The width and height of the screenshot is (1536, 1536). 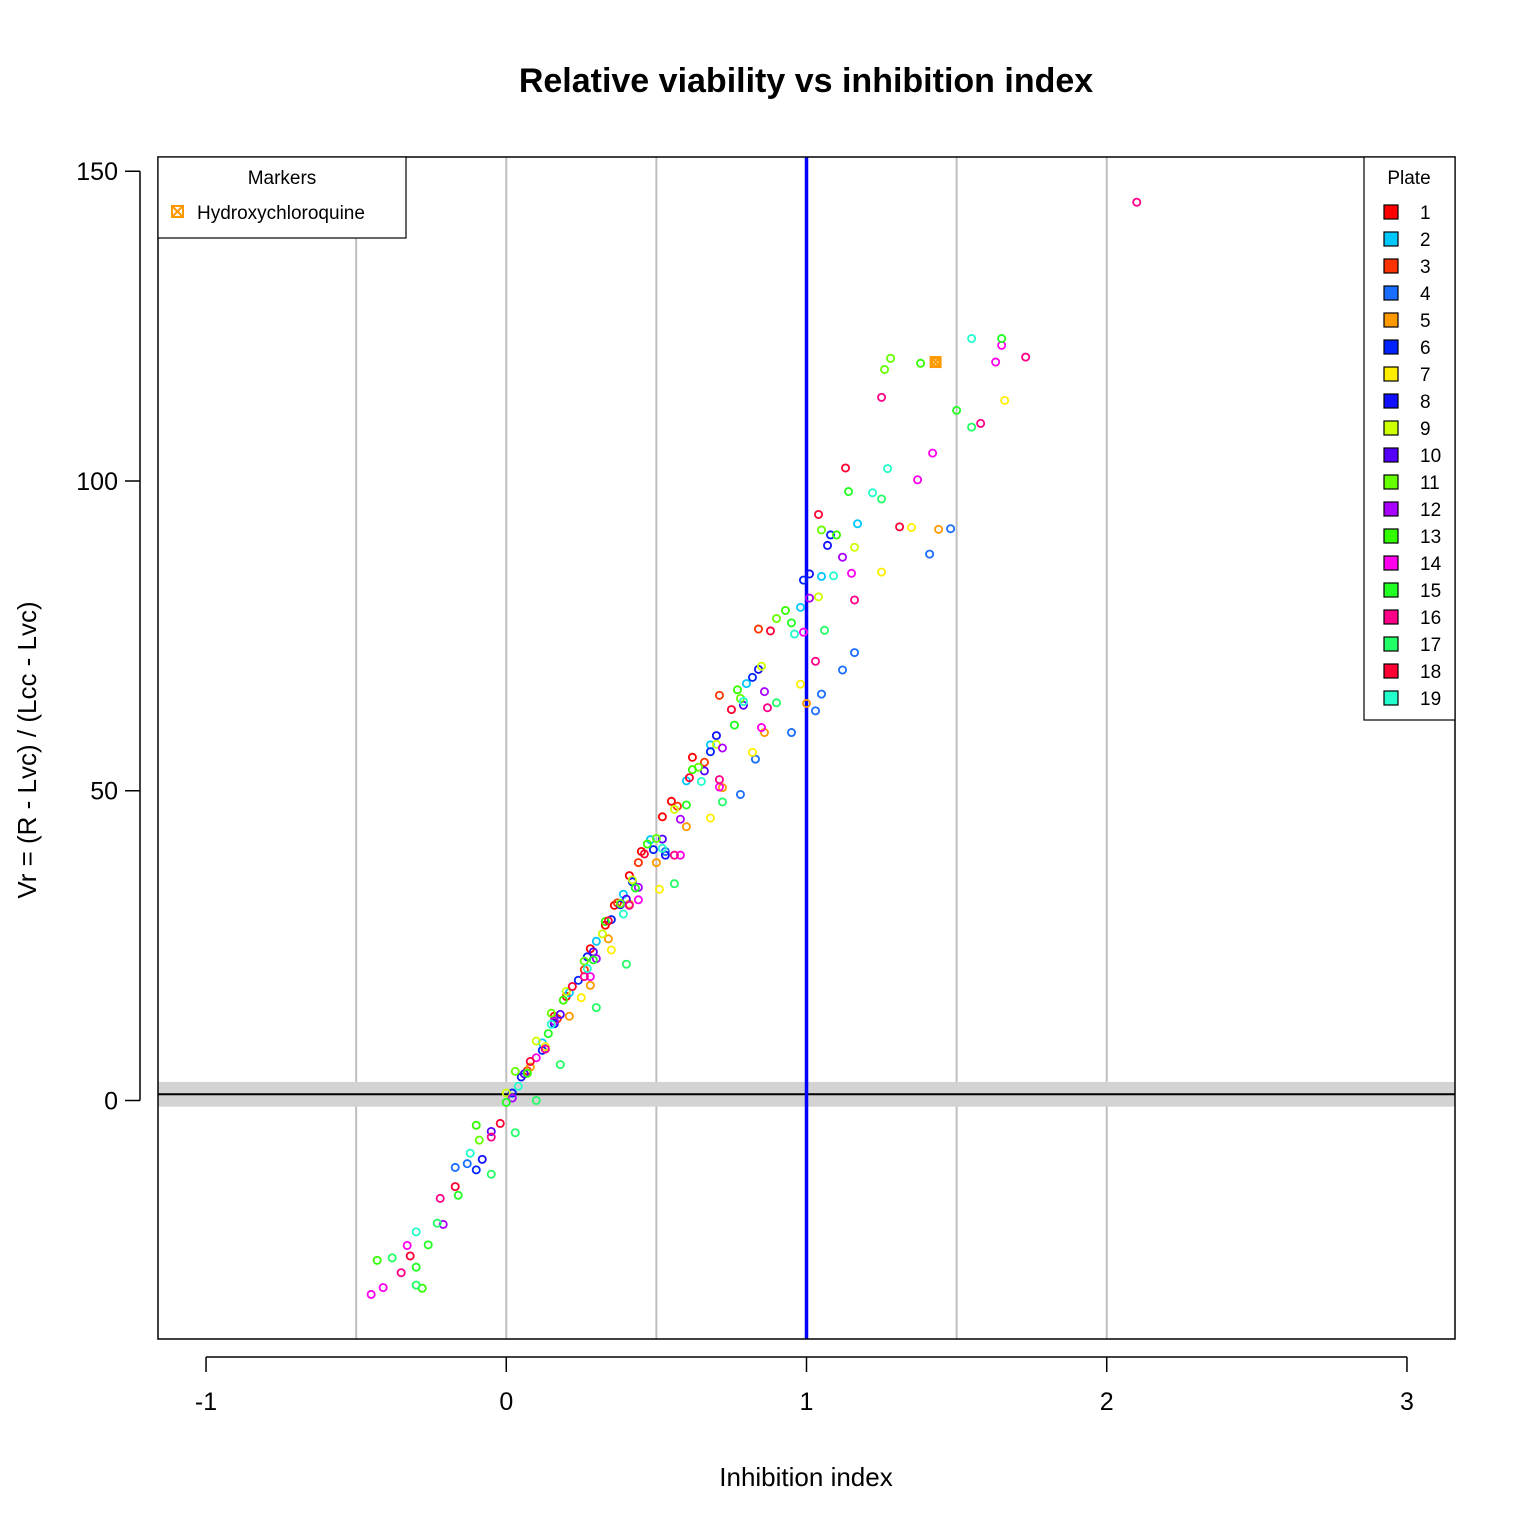 I want to click on marker-legend-box, so click(x=282, y=197).